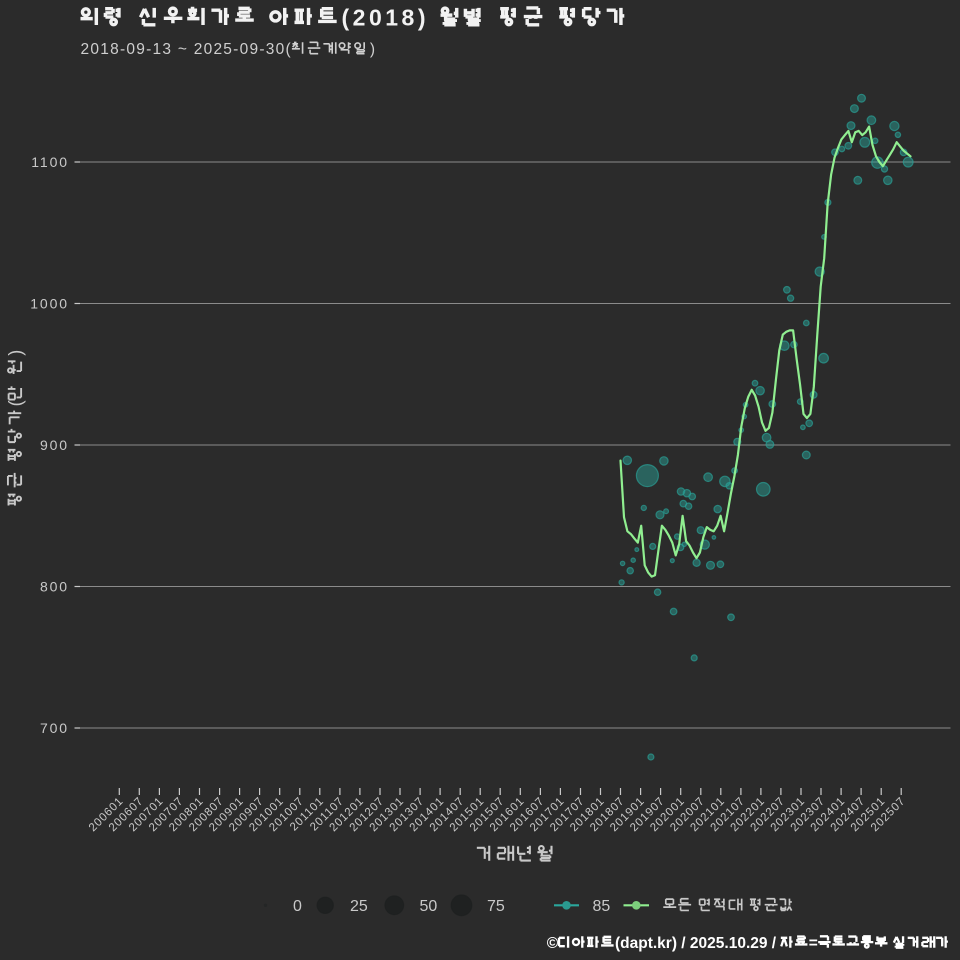 This screenshot has height=960, width=960. Describe the element at coordinates (429, 906) in the screenshot. I see `svg-text: 50` at that location.